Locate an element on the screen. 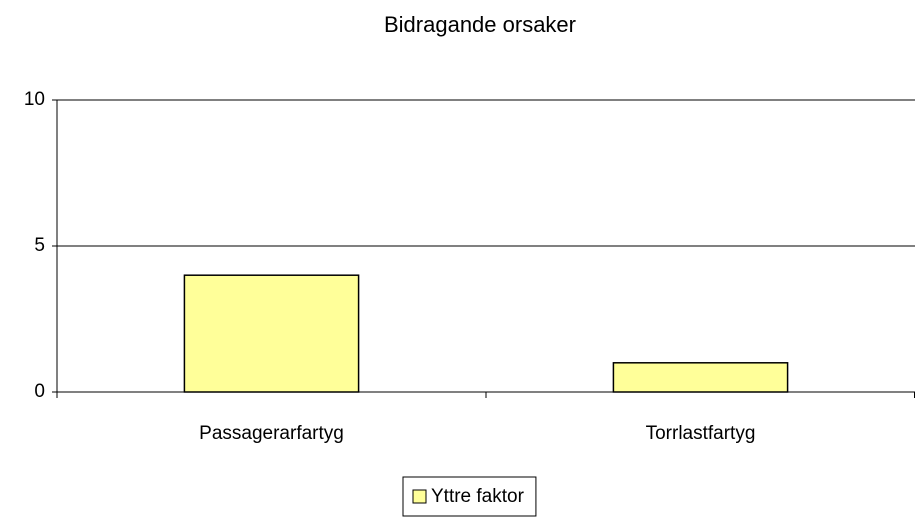 Image resolution: width=915 pixels, height=517 pixels. y-tick-label: 5 is located at coordinates (39, 245).